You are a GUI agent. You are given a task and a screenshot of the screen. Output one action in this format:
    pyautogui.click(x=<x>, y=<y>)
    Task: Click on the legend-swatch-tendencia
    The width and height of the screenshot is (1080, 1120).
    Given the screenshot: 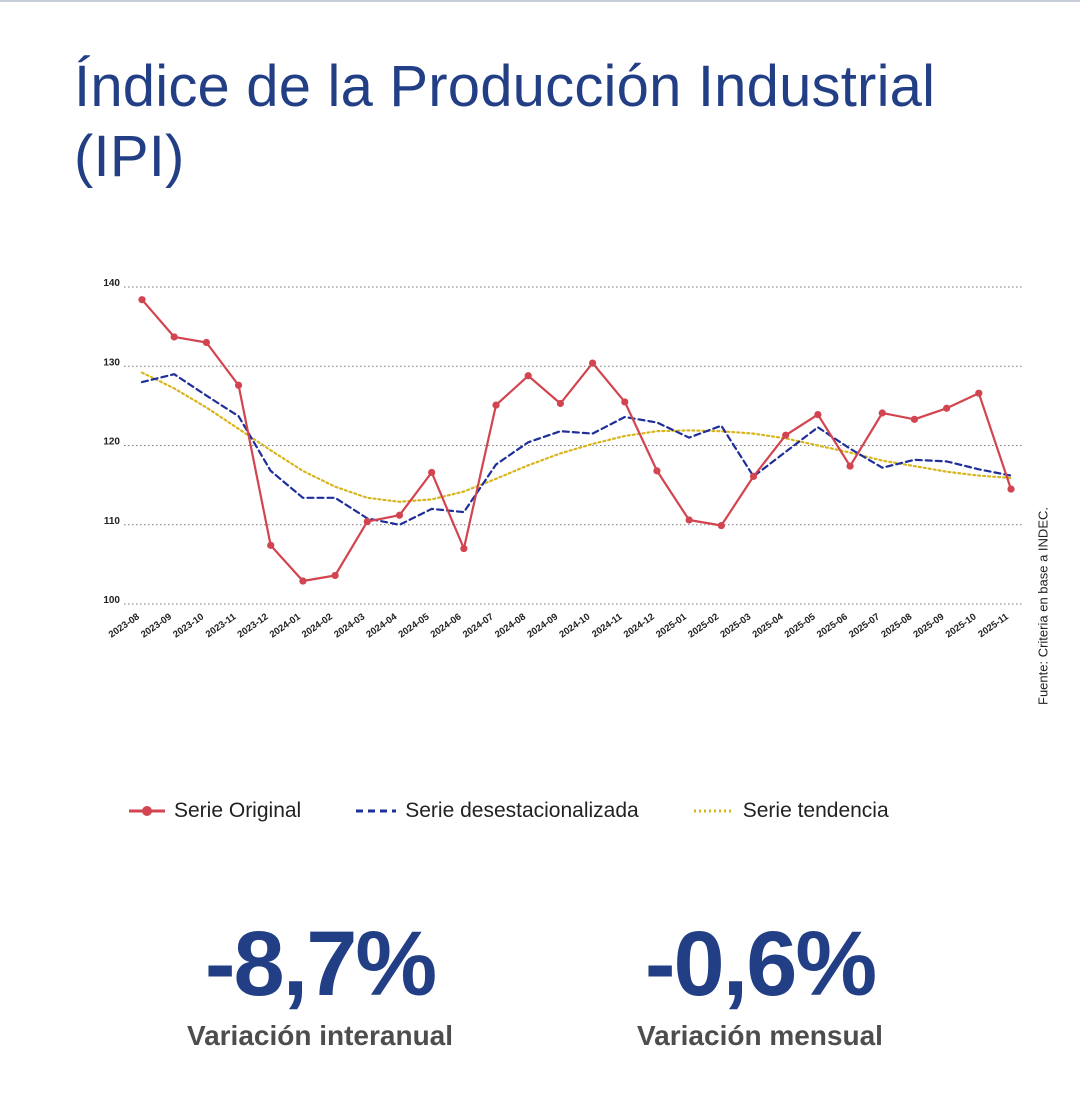 What is the action you would take?
    pyautogui.click(x=713, y=811)
    